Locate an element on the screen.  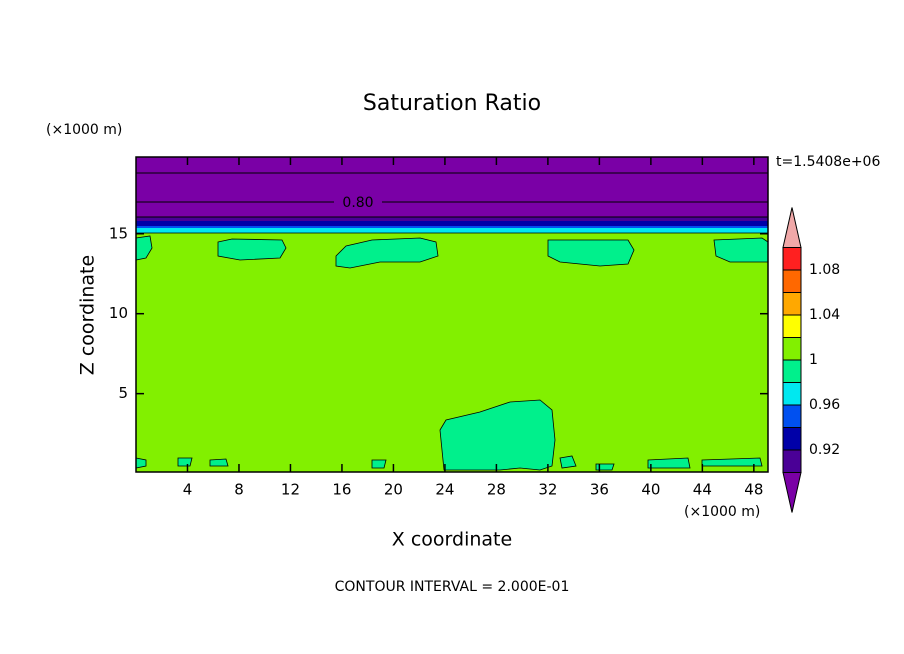
y-axis-label: Z coordinate is located at coordinates (88, 315).